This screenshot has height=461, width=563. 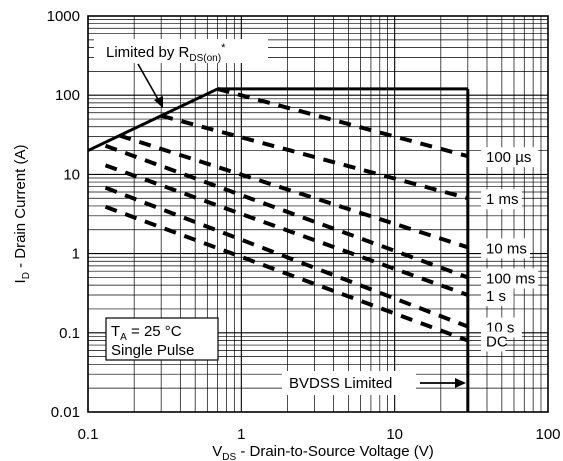 What do you see at coordinates (460, 383) in the screenshot?
I see `bvdss-arrowhead` at bounding box center [460, 383].